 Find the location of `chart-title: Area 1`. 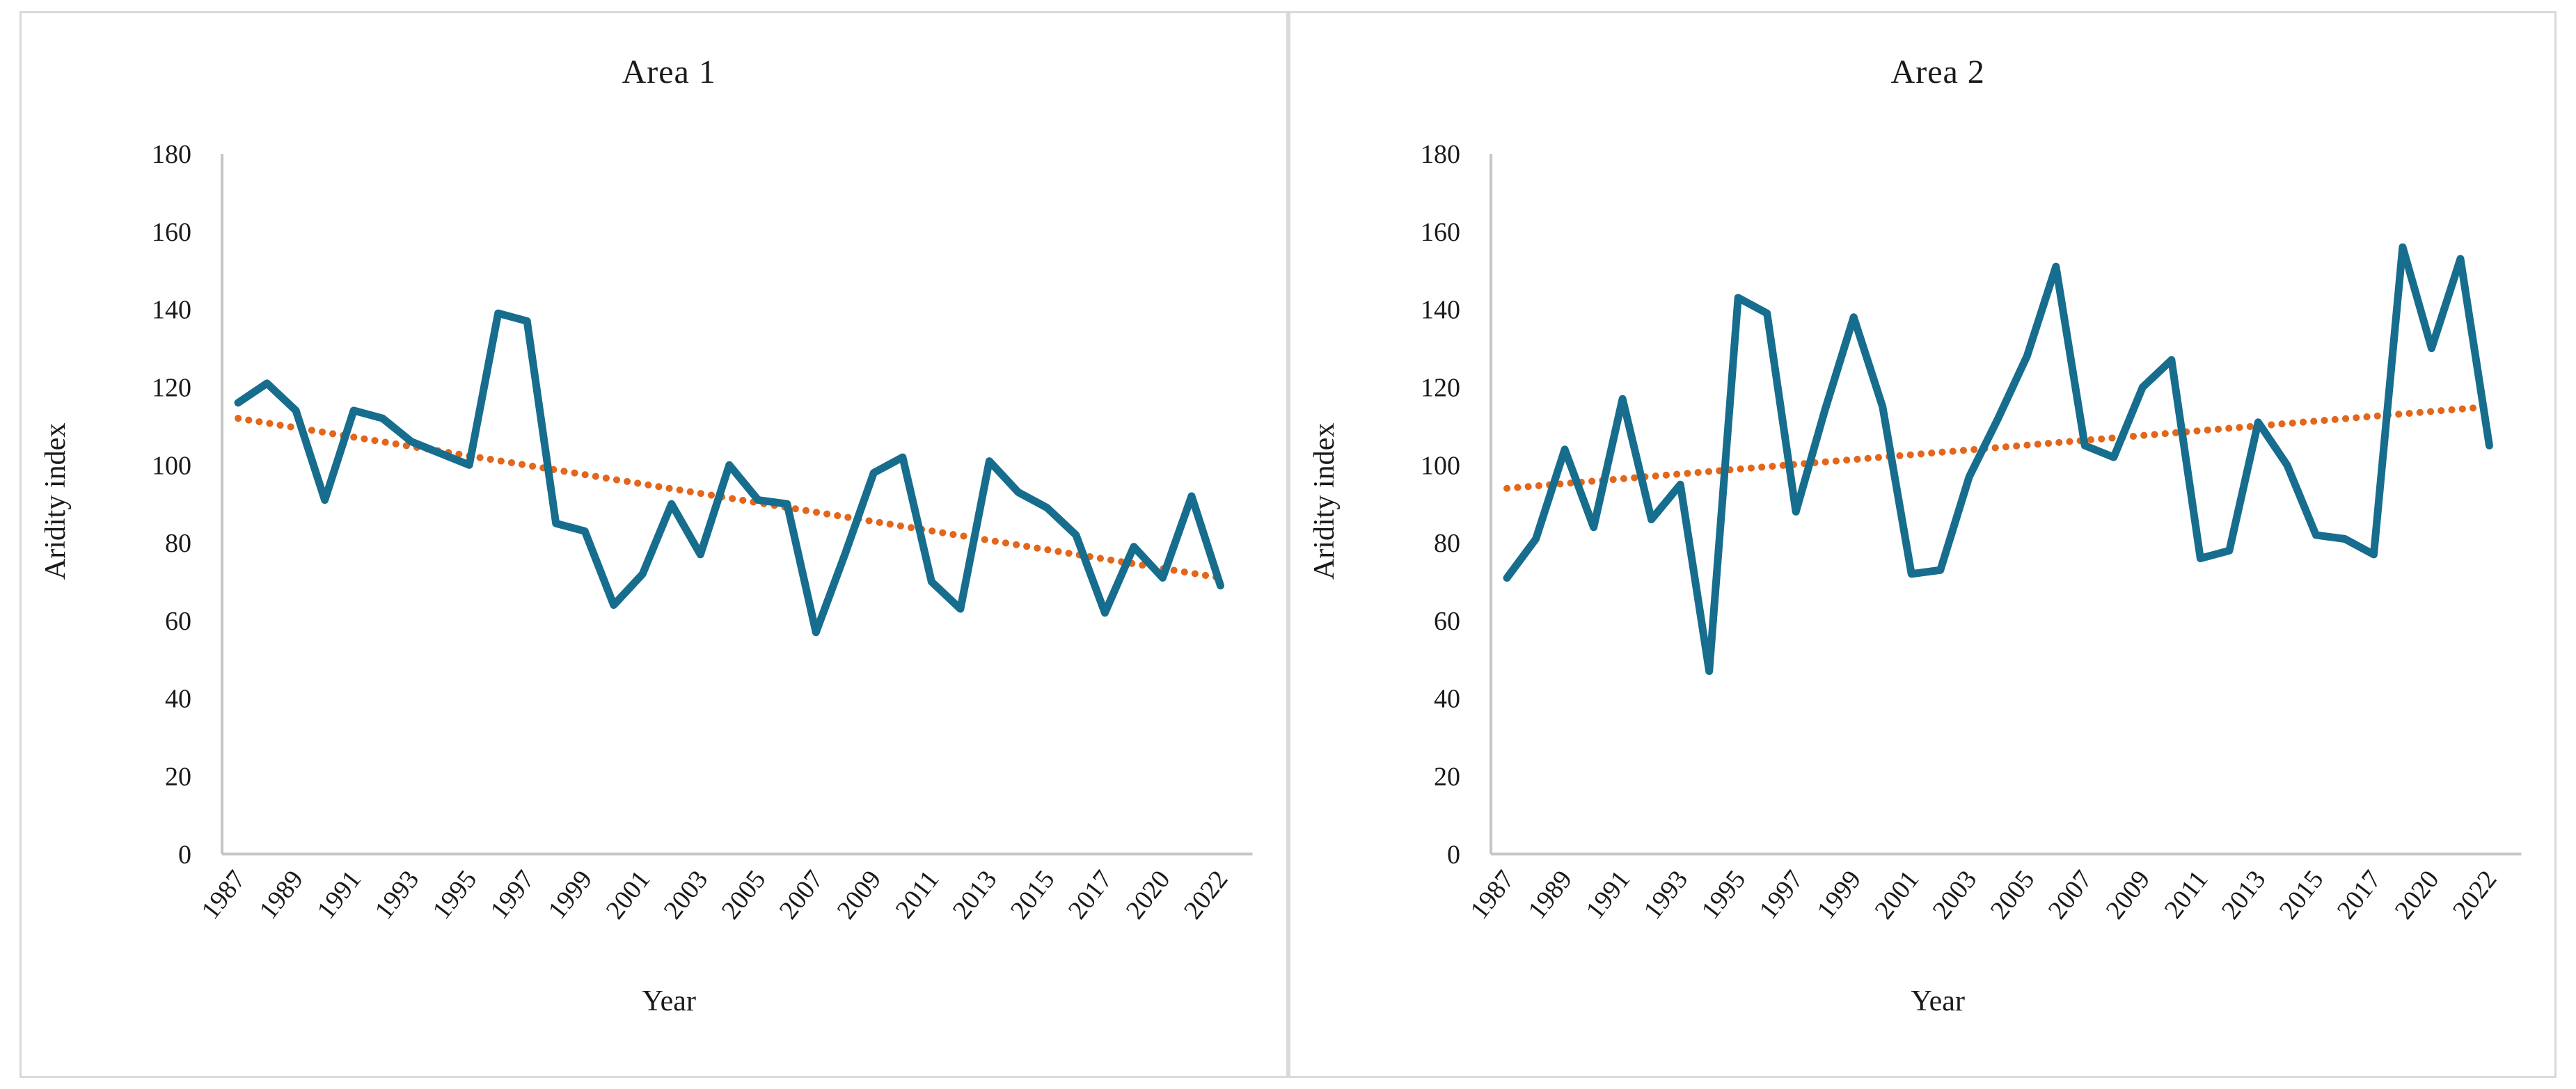

chart-title: Area 1 is located at coordinates (669, 72).